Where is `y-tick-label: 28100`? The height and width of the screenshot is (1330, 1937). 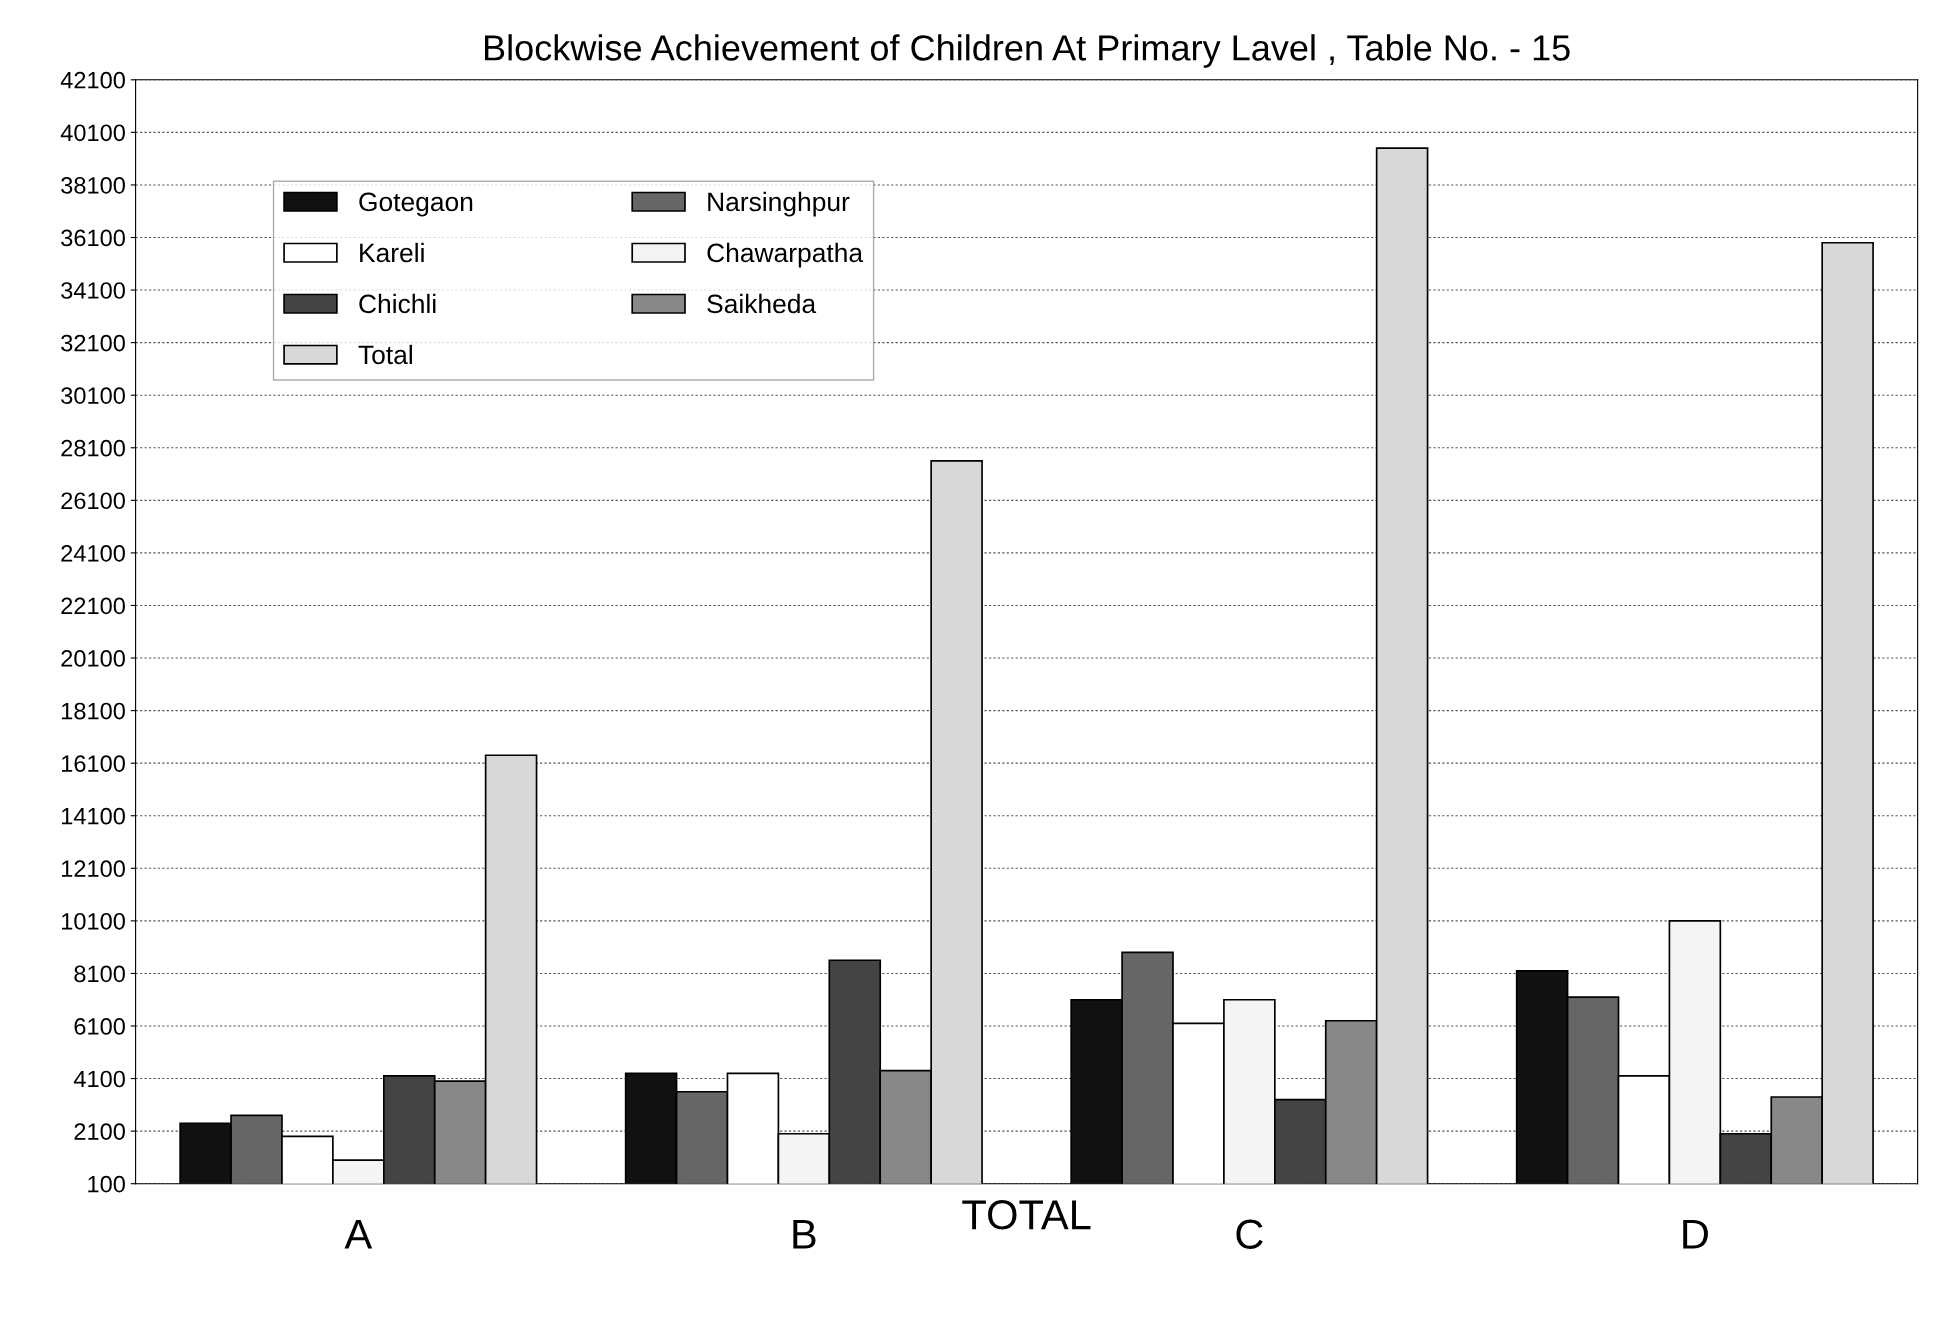 y-tick-label: 28100 is located at coordinates (93, 448).